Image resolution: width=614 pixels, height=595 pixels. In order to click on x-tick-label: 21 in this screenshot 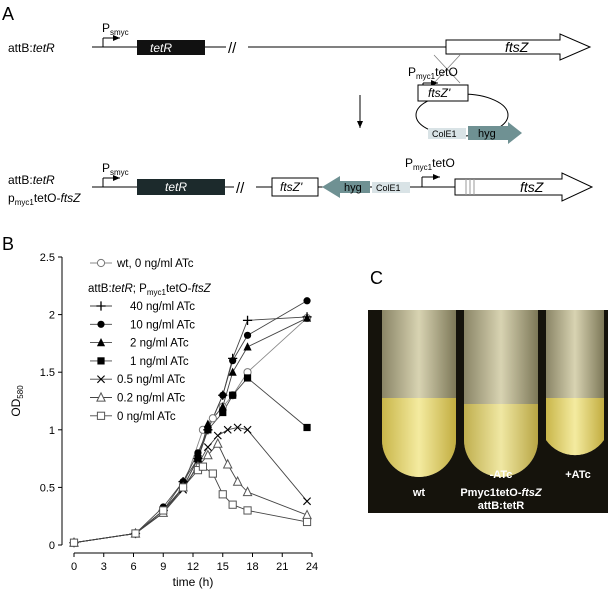, I will do `click(282, 567)`.